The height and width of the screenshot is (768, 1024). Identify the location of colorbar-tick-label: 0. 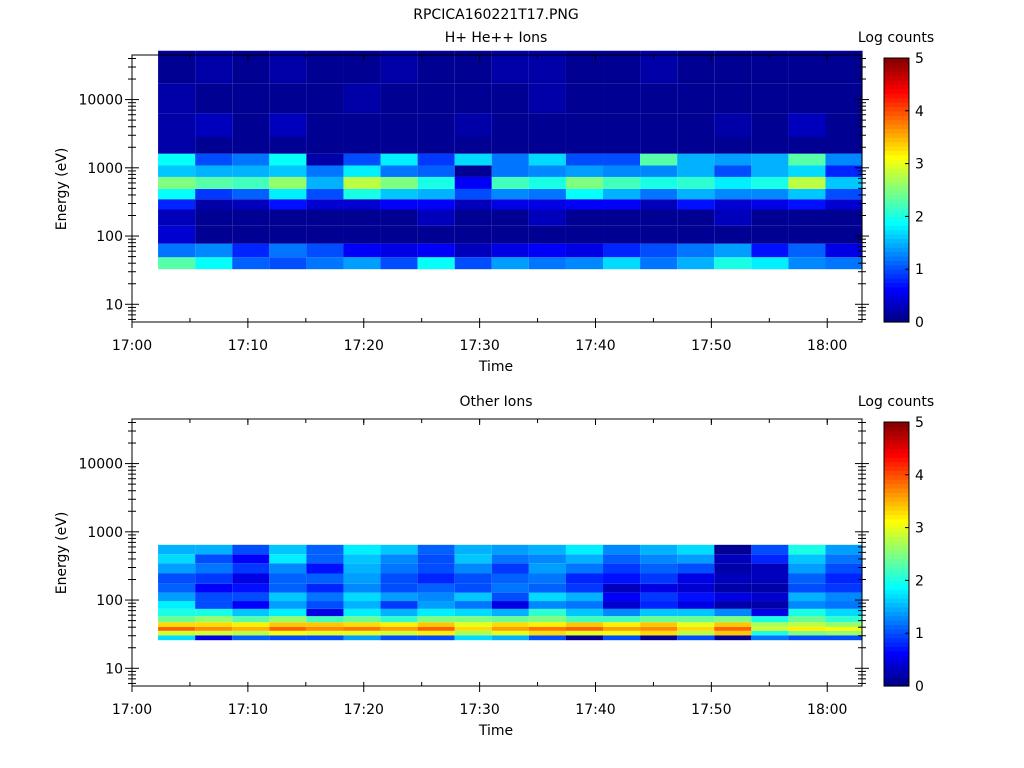
(919, 323).